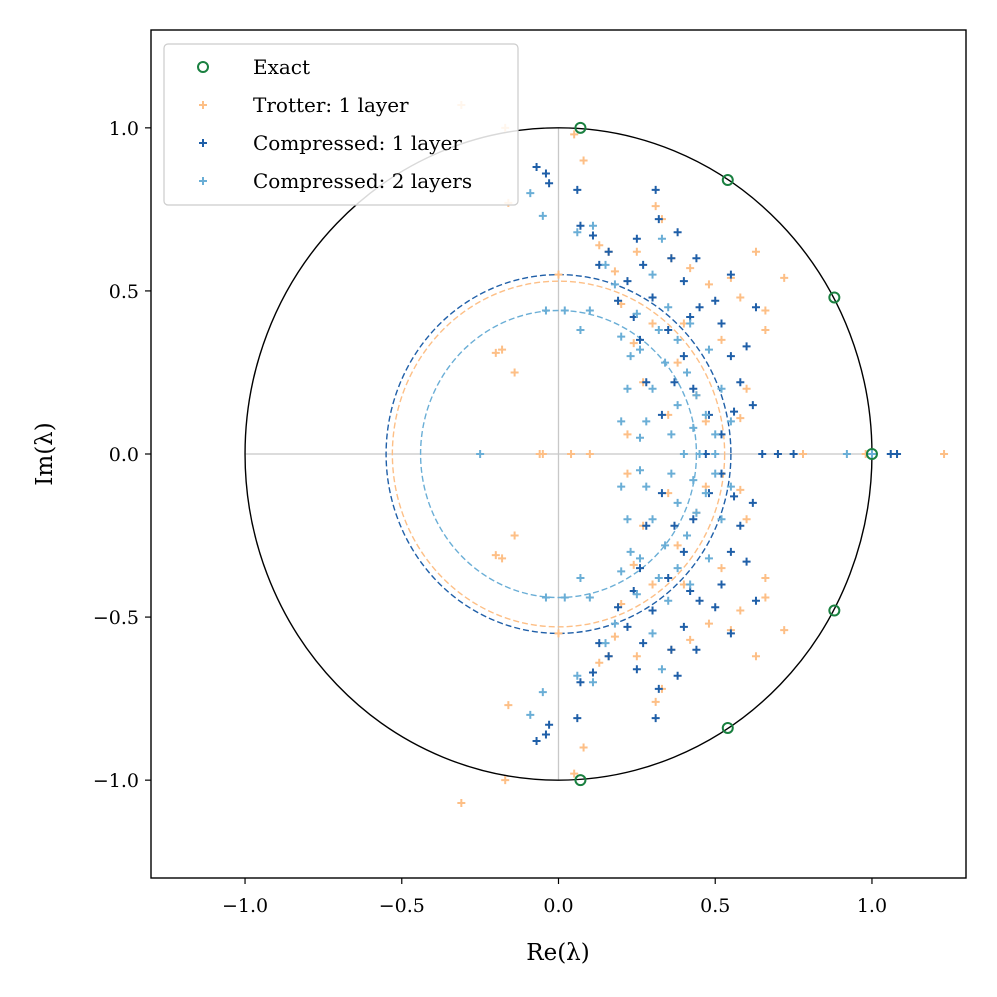 This screenshot has width=997, height=997. Describe the element at coordinates (116, 781) in the screenshot. I see `y-tick-label: −1.0` at that location.